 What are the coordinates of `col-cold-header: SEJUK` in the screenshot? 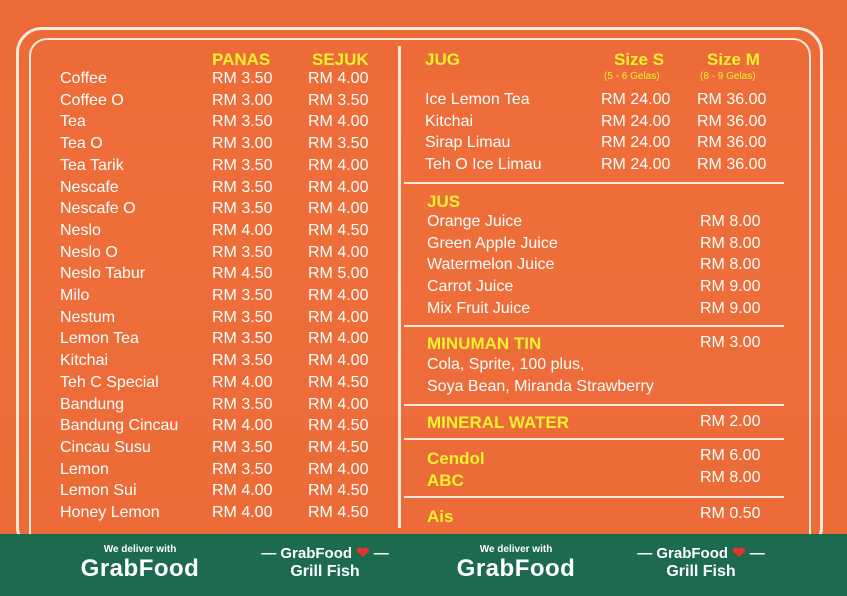 It's located at (340, 59).